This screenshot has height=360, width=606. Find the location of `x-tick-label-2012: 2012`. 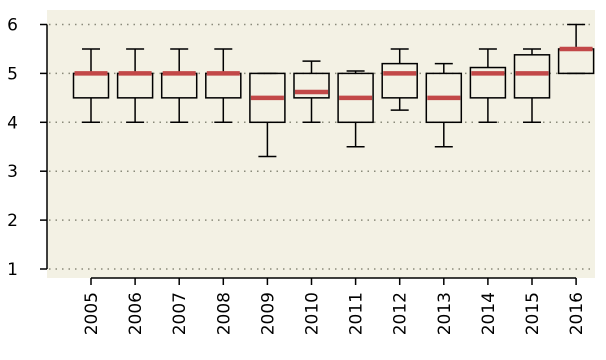

x-tick-label-2012: 2012 is located at coordinates (401, 313).